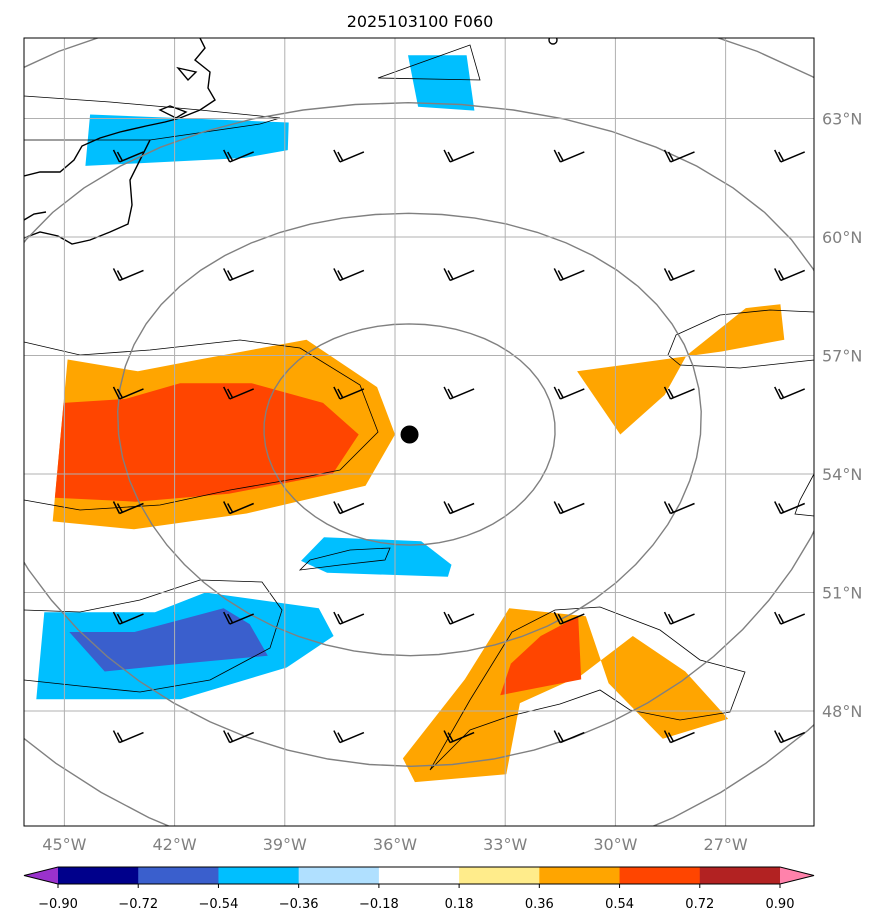  What do you see at coordinates (842, 119) in the screenshot?
I see `lat-label: 63°N` at bounding box center [842, 119].